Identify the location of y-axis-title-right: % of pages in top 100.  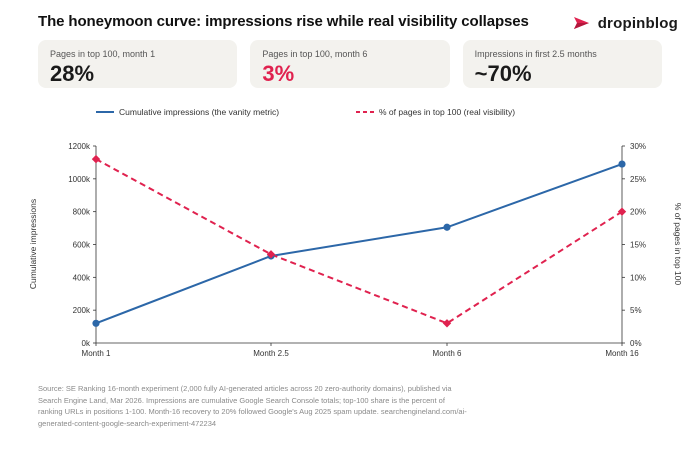
(678, 244).